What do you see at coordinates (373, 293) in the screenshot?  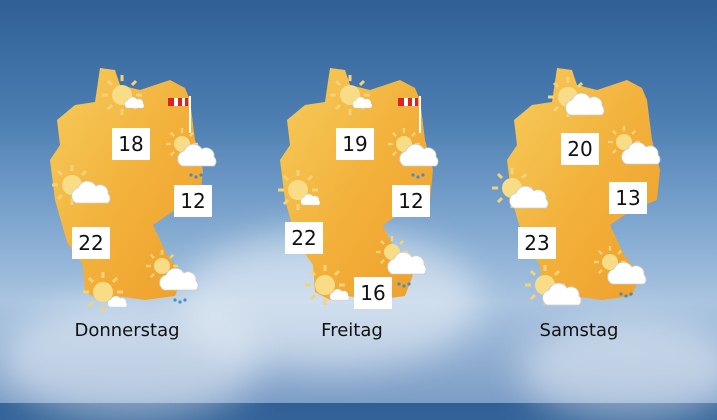 I see `temperature-southeast: 16` at bounding box center [373, 293].